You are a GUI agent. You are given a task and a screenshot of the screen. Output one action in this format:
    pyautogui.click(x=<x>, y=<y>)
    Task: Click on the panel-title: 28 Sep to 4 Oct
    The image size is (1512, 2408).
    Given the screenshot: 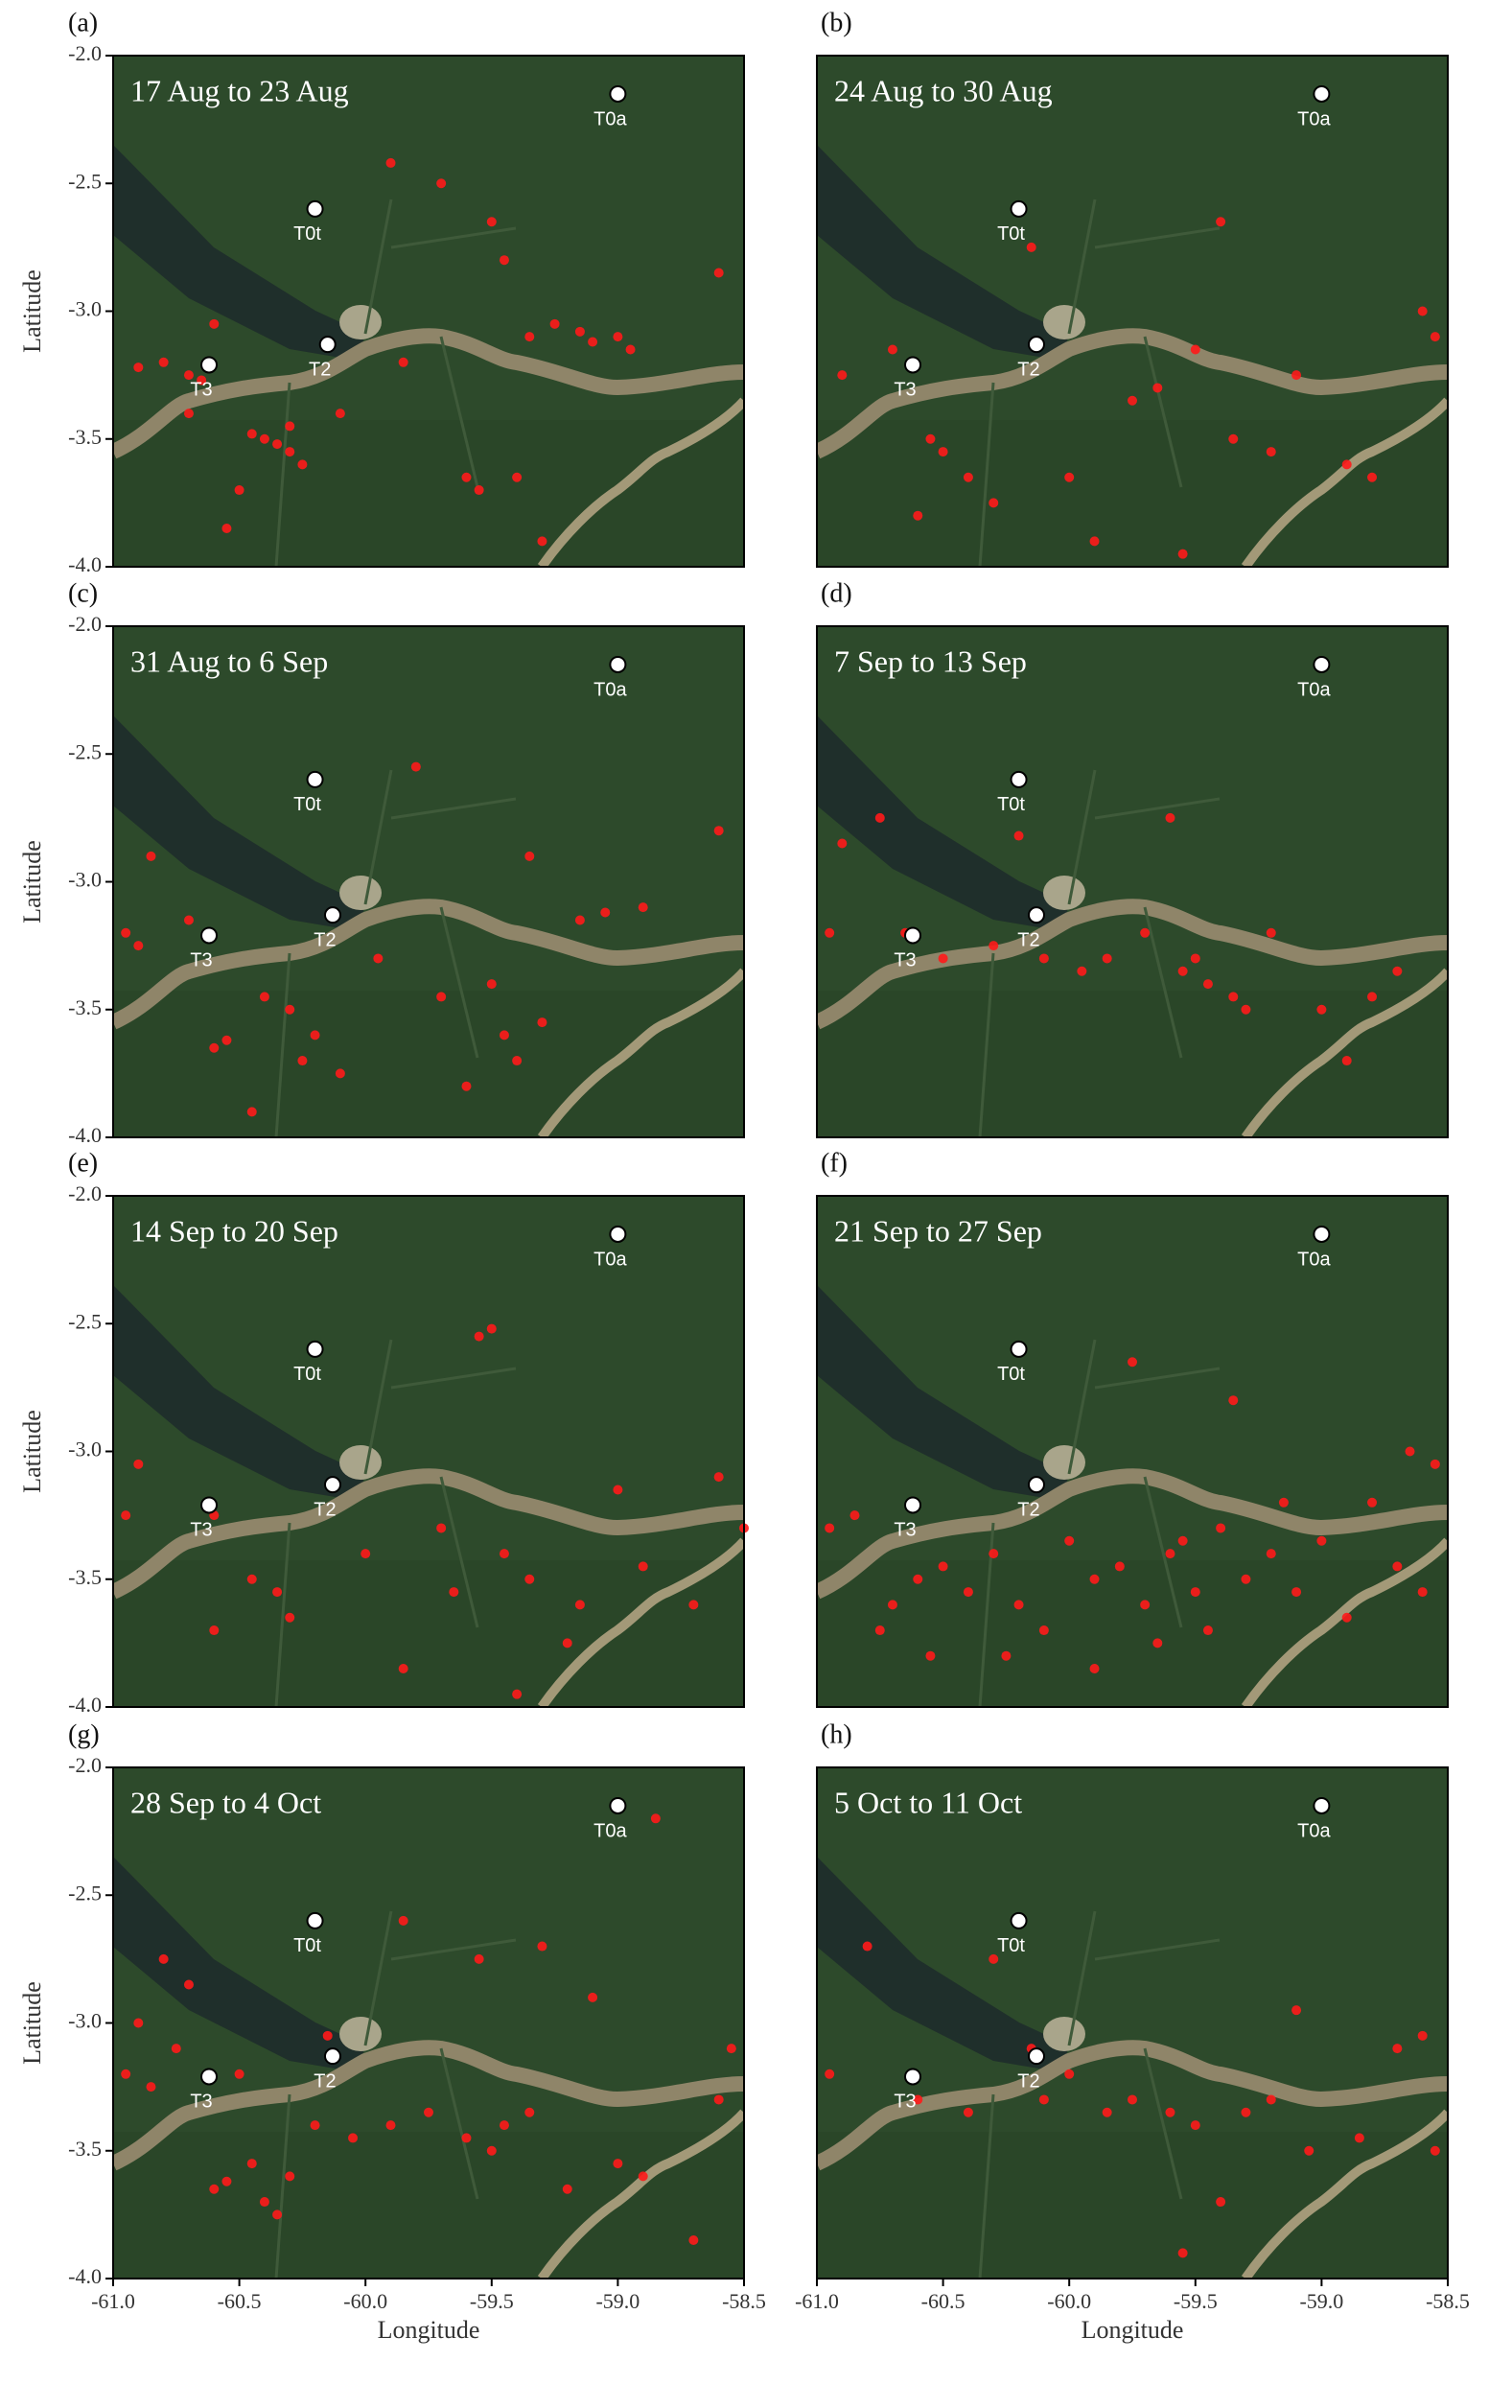 What is the action you would take?
    pyautogui.click(x=225, y=1802)
    